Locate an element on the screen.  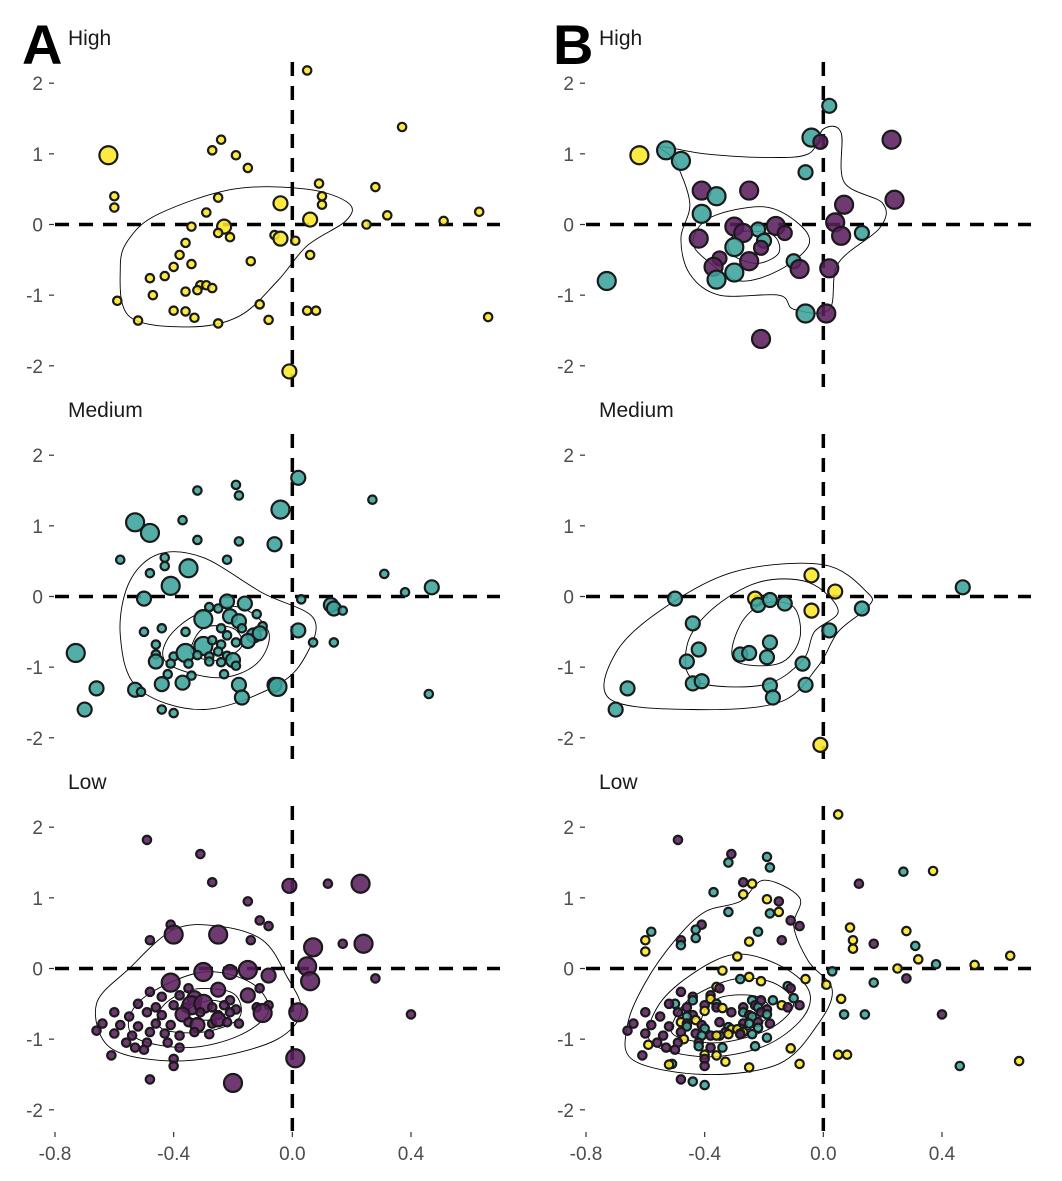
y-tick-label: 1 is located at coordinates (568, 899).